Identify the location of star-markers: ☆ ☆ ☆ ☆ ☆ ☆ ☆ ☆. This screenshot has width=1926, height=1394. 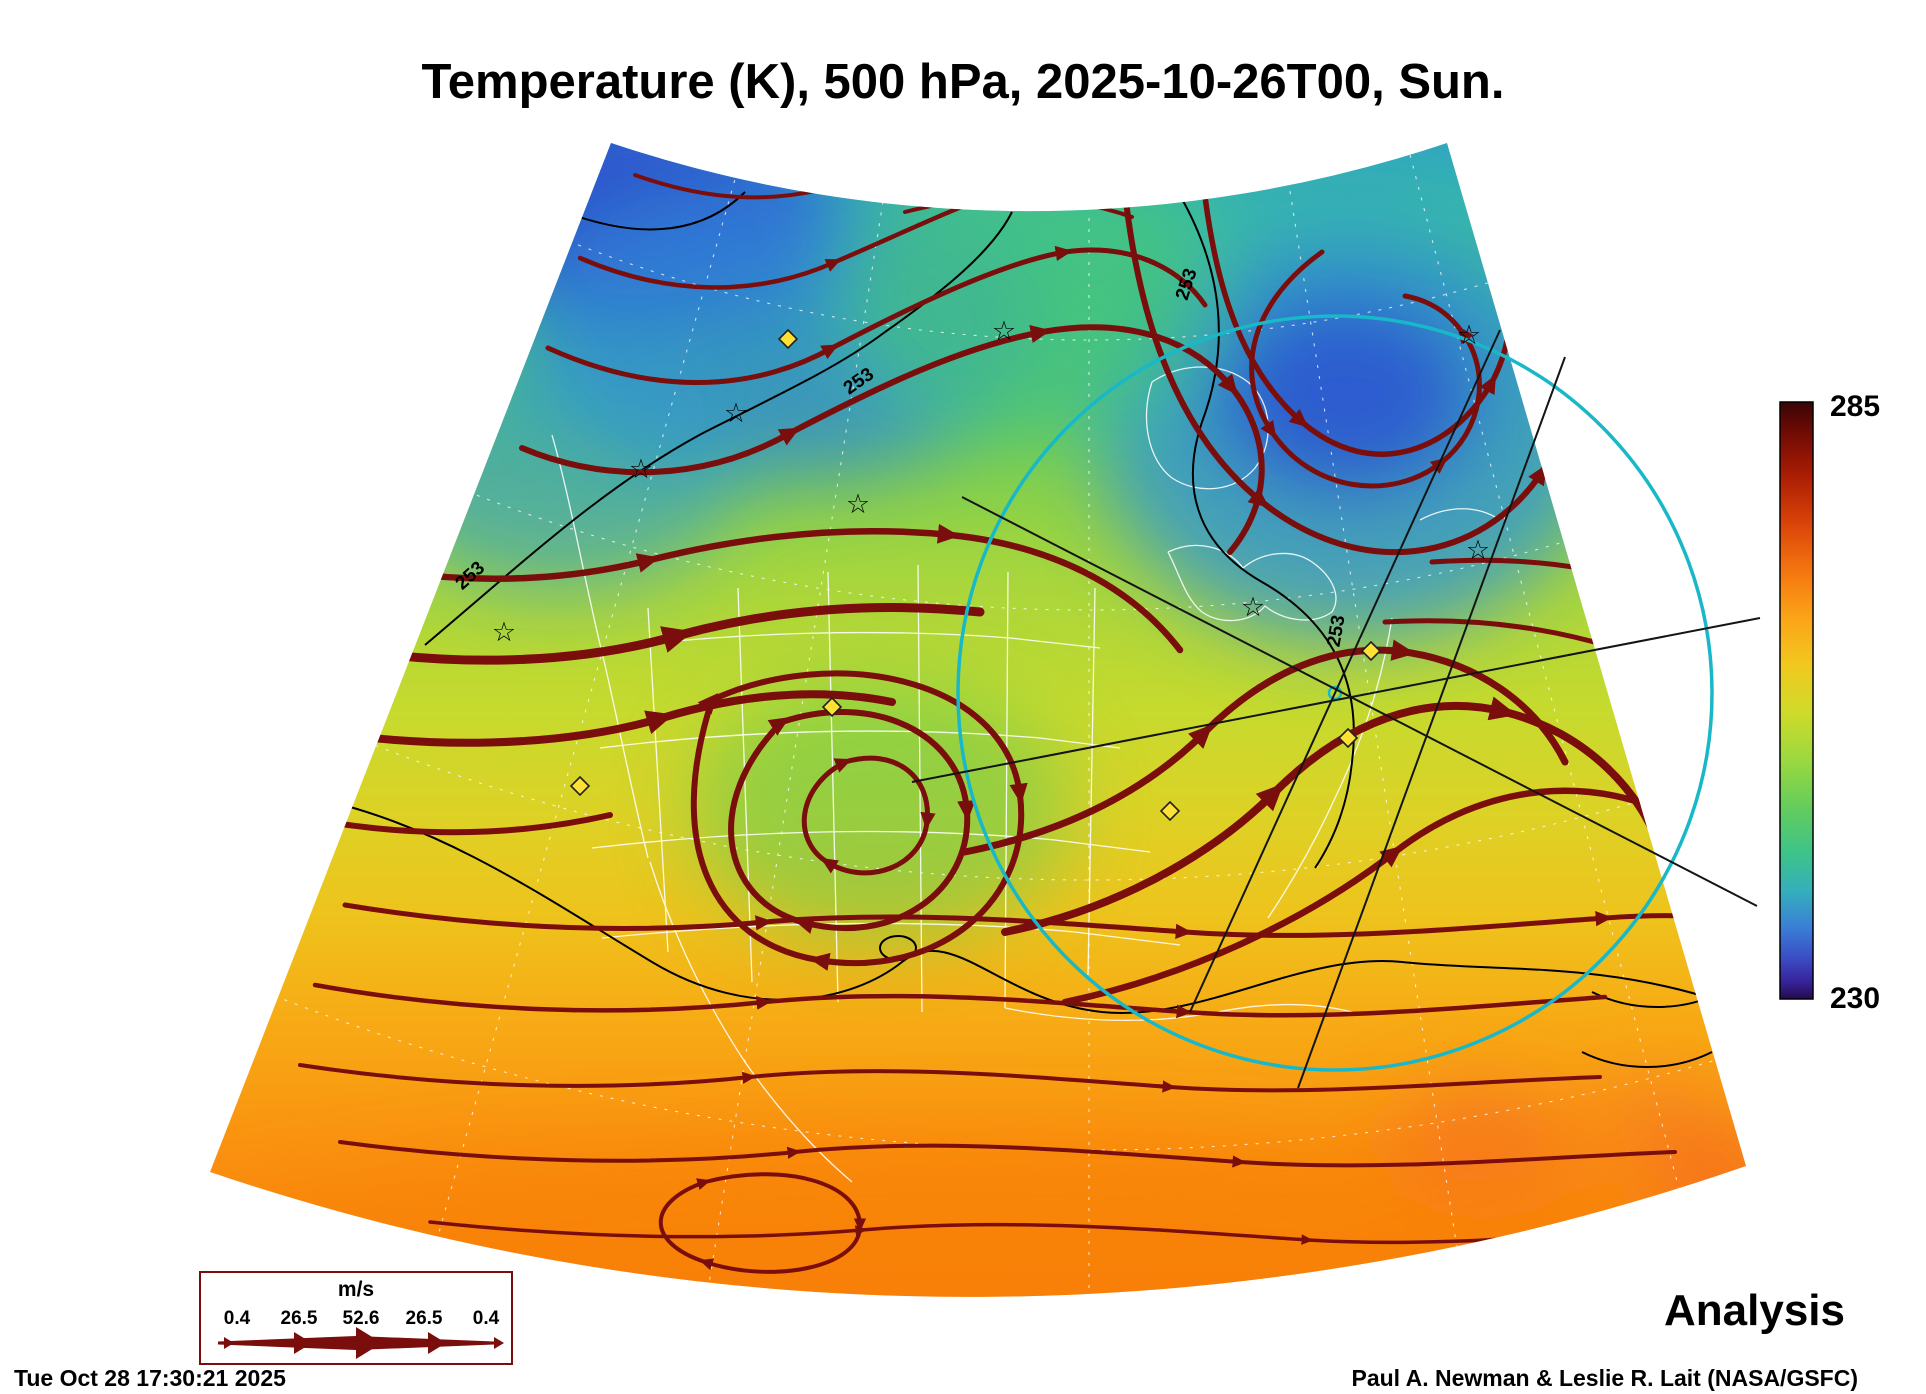
(991, 482).